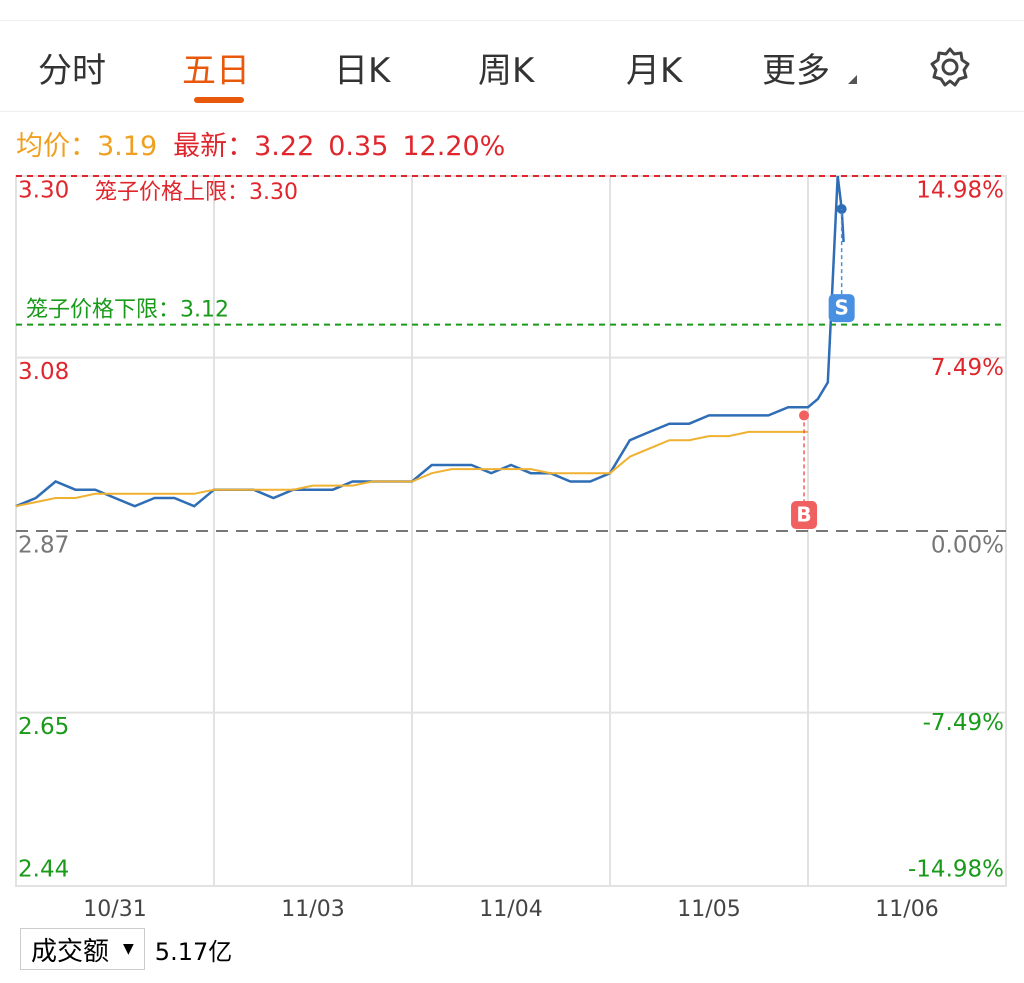 This screenshot has height=983, width=1024. What do you see at coordinates (127, 146) in the screenshot?
I see `avg-value: 3.19` at bounding box center [127, 146].